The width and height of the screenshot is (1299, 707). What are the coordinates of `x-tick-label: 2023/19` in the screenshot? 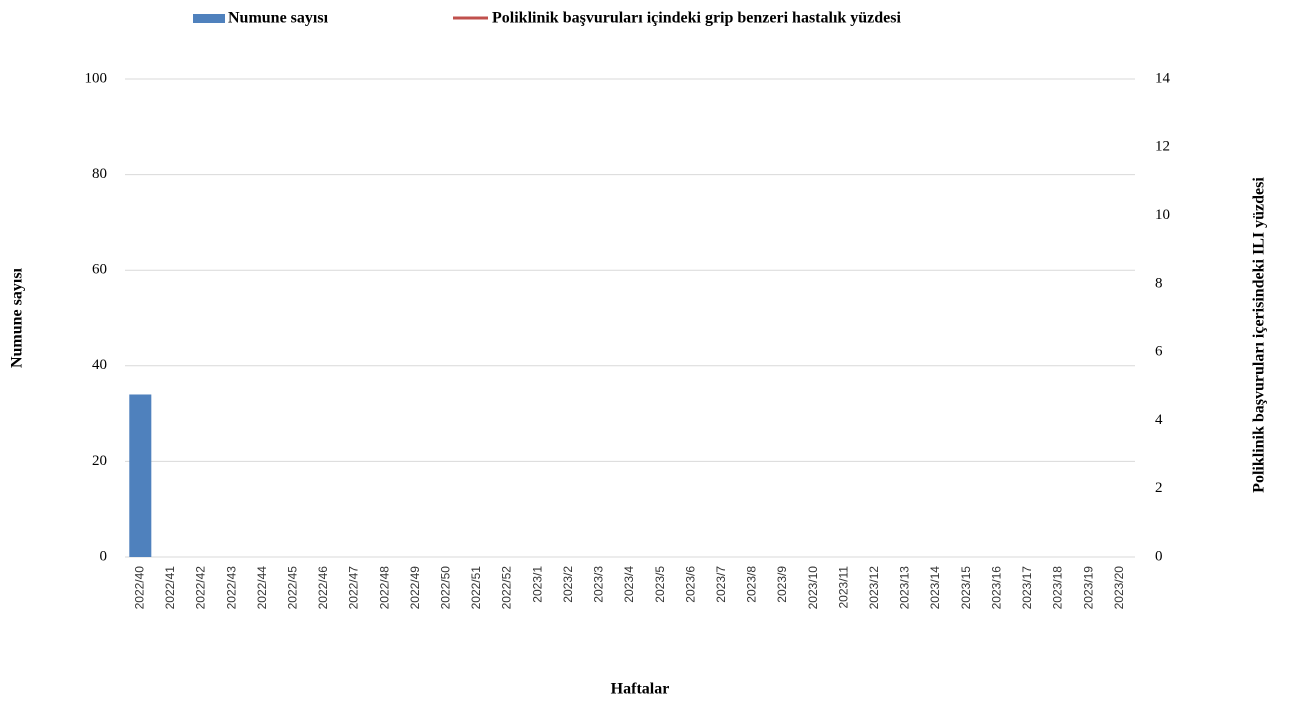 It's located at (1088, 588).